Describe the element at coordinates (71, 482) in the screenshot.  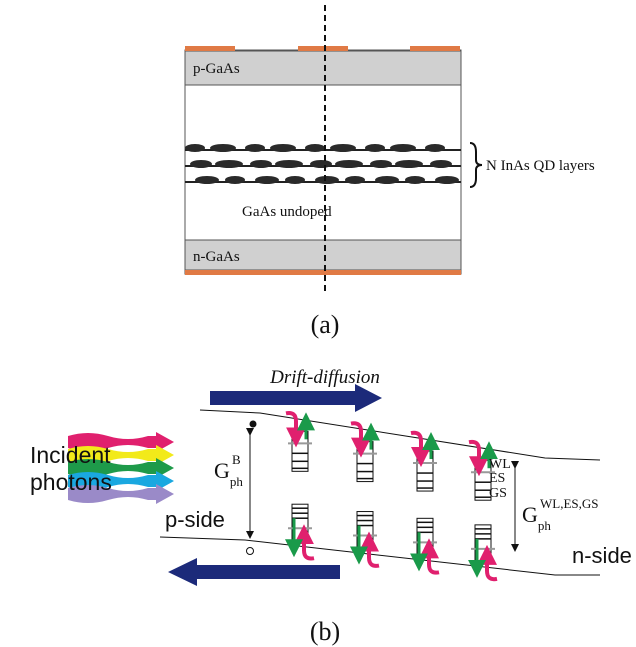
I see `light-label: photons` at that location.